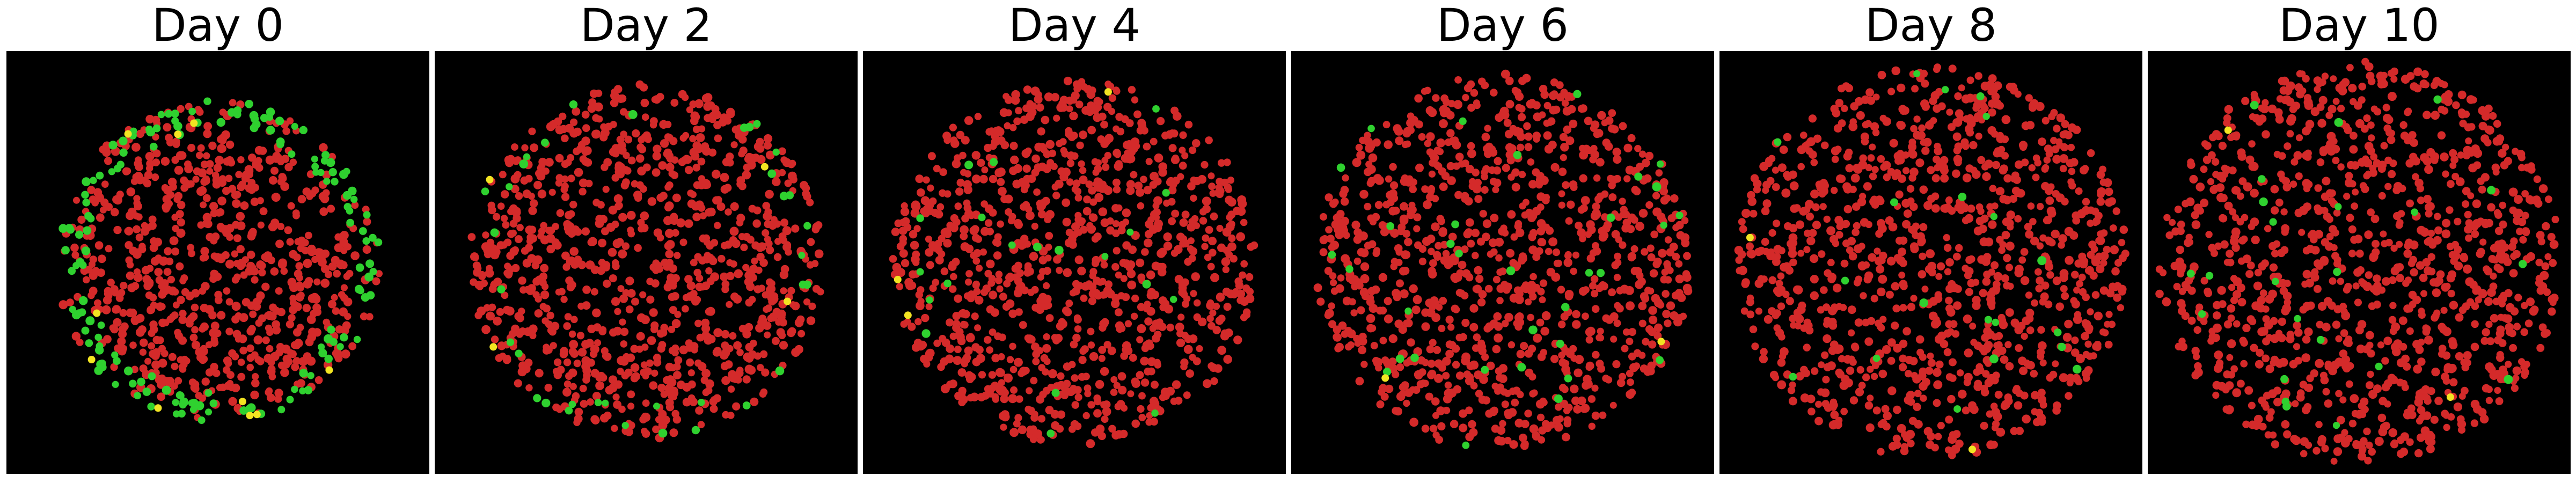  I want to click on panel-title: Day 4, so click(1074, 26).